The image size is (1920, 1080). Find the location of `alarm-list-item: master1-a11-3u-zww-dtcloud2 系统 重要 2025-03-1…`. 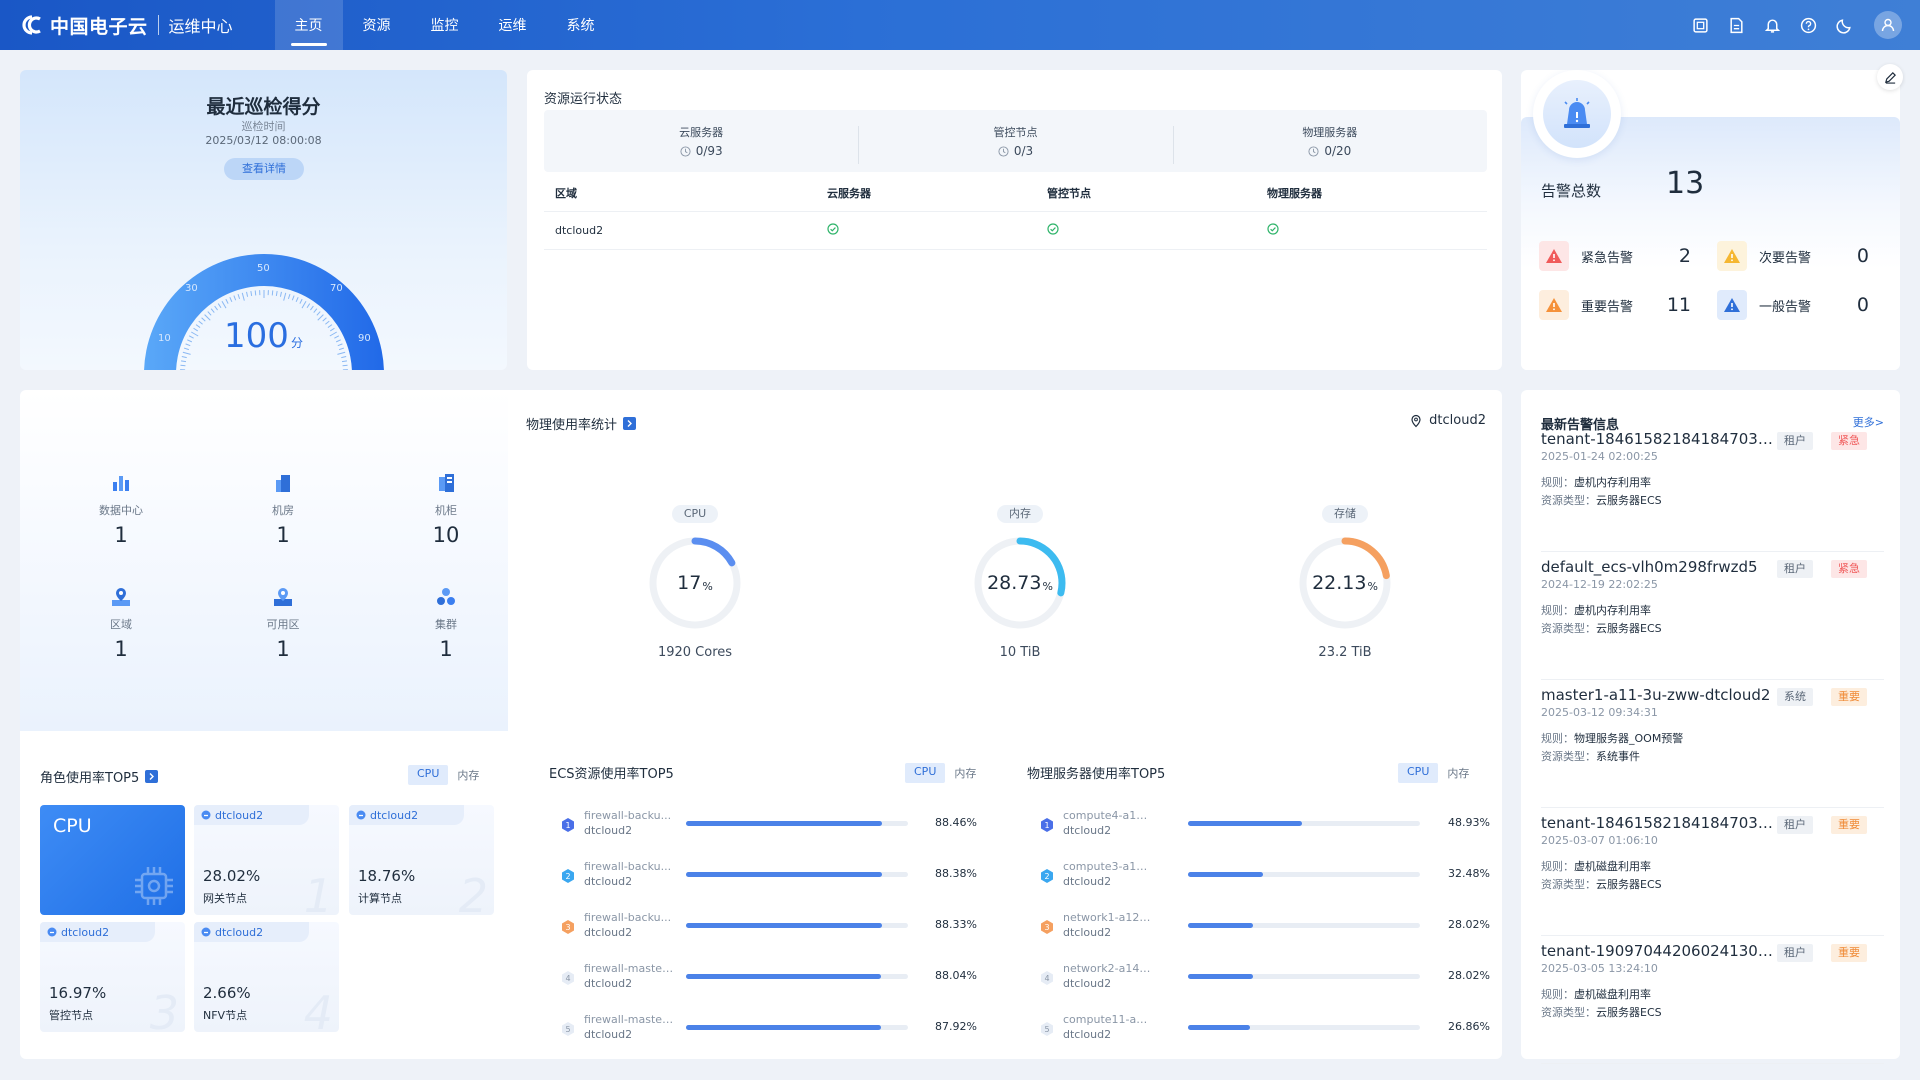

alarm-list-item: master1-a11-3u-zww-dtcloud2 系统 重要 2025-03-1… is located at coordinates (1712, 747).